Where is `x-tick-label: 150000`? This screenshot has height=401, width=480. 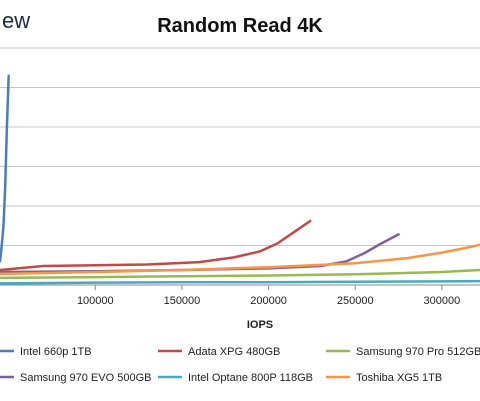 x-tick-label: 150000 is located at coordinates (182, 301).